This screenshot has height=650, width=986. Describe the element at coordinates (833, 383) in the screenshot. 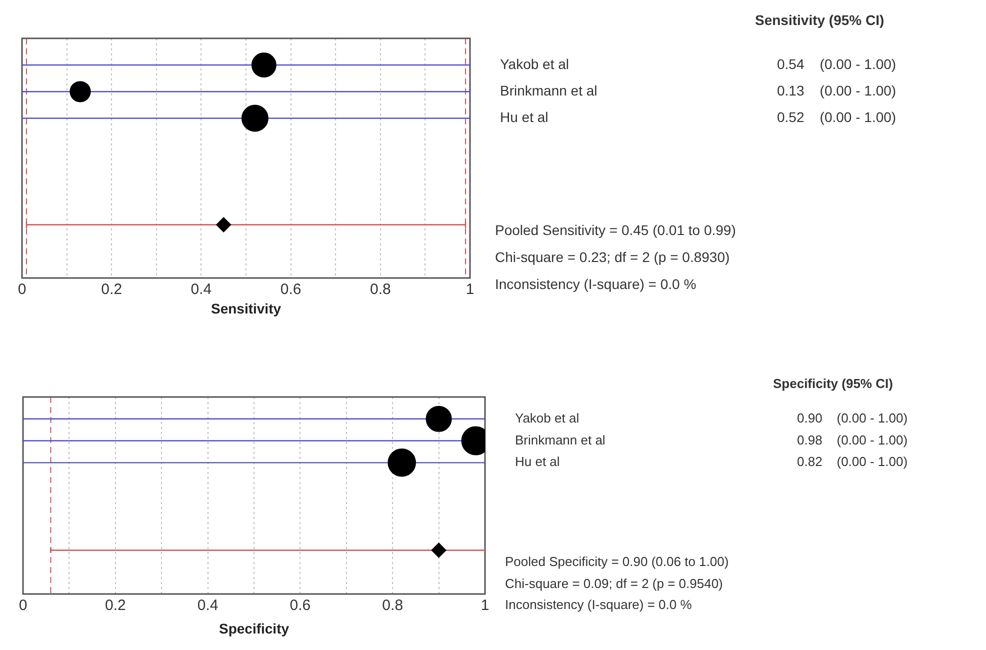

I see `text: Specificity (95% CI)` at that location.